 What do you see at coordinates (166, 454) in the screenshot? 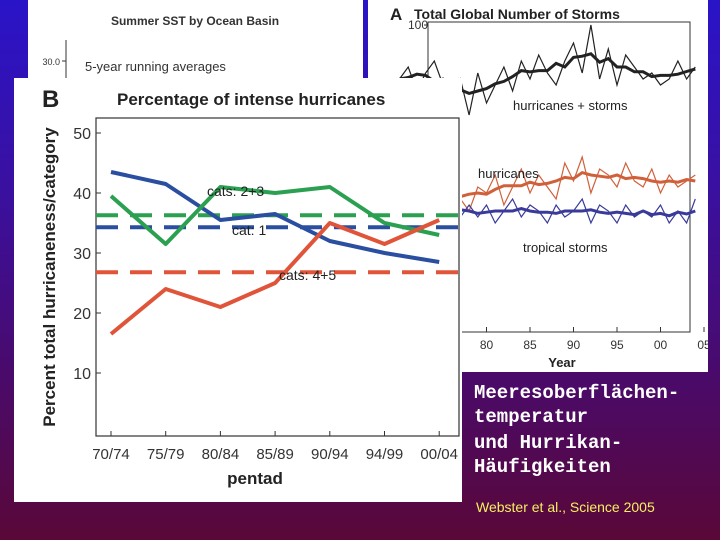
I see `intense-x-tick-label: 75/79` at bounding box center [166, 454].